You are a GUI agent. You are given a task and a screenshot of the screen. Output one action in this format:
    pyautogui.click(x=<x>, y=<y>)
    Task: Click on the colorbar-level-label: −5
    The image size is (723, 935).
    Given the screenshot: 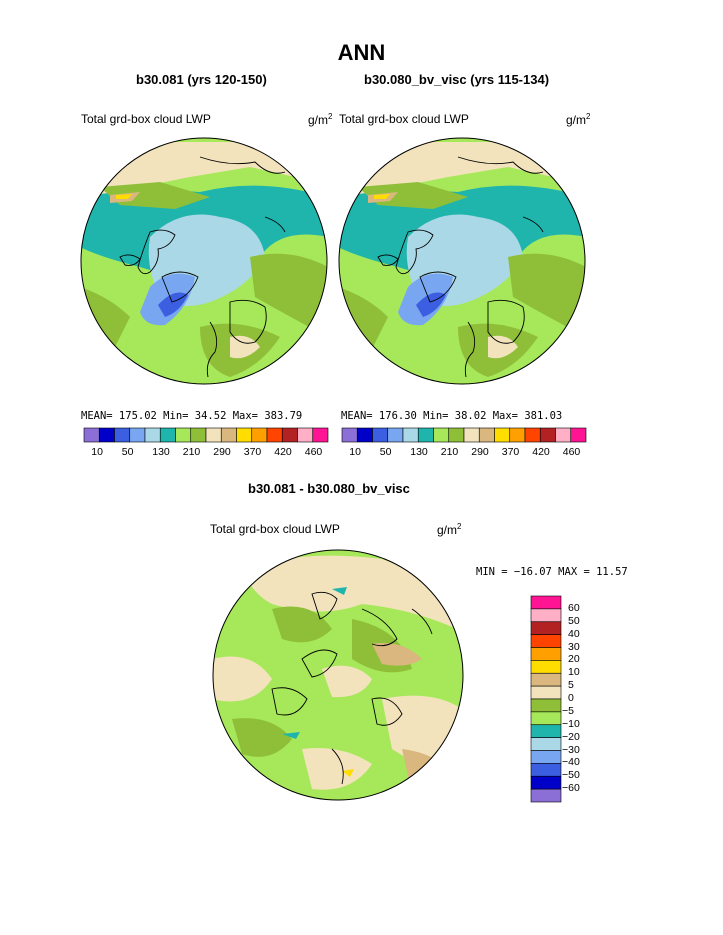 What is the action you would take?
    pyautogui.click(x=568, y=710)
    